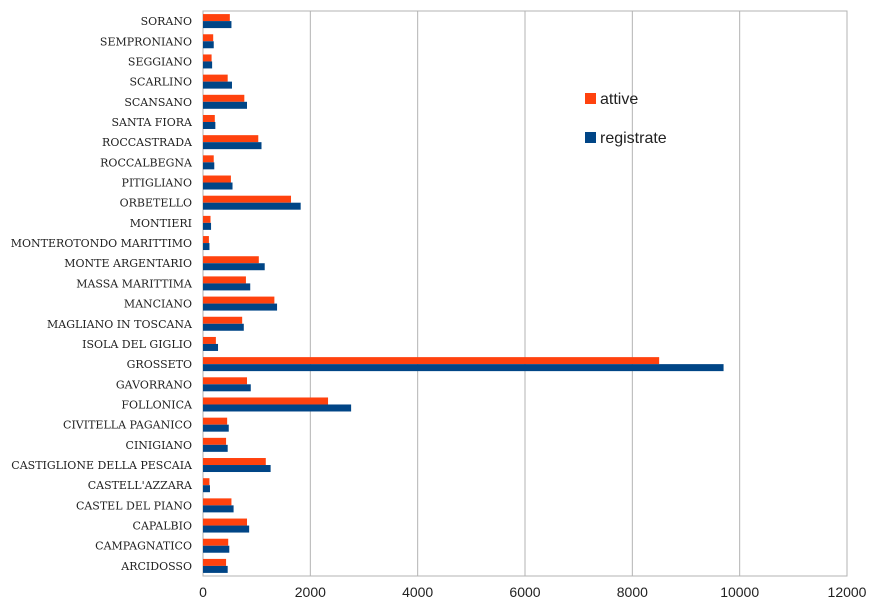  What do you see at coordinates (127, 425) in the screenshot?
I see `category-label: CIVITELLA PAGANICO` at bounding box center [127, 425].